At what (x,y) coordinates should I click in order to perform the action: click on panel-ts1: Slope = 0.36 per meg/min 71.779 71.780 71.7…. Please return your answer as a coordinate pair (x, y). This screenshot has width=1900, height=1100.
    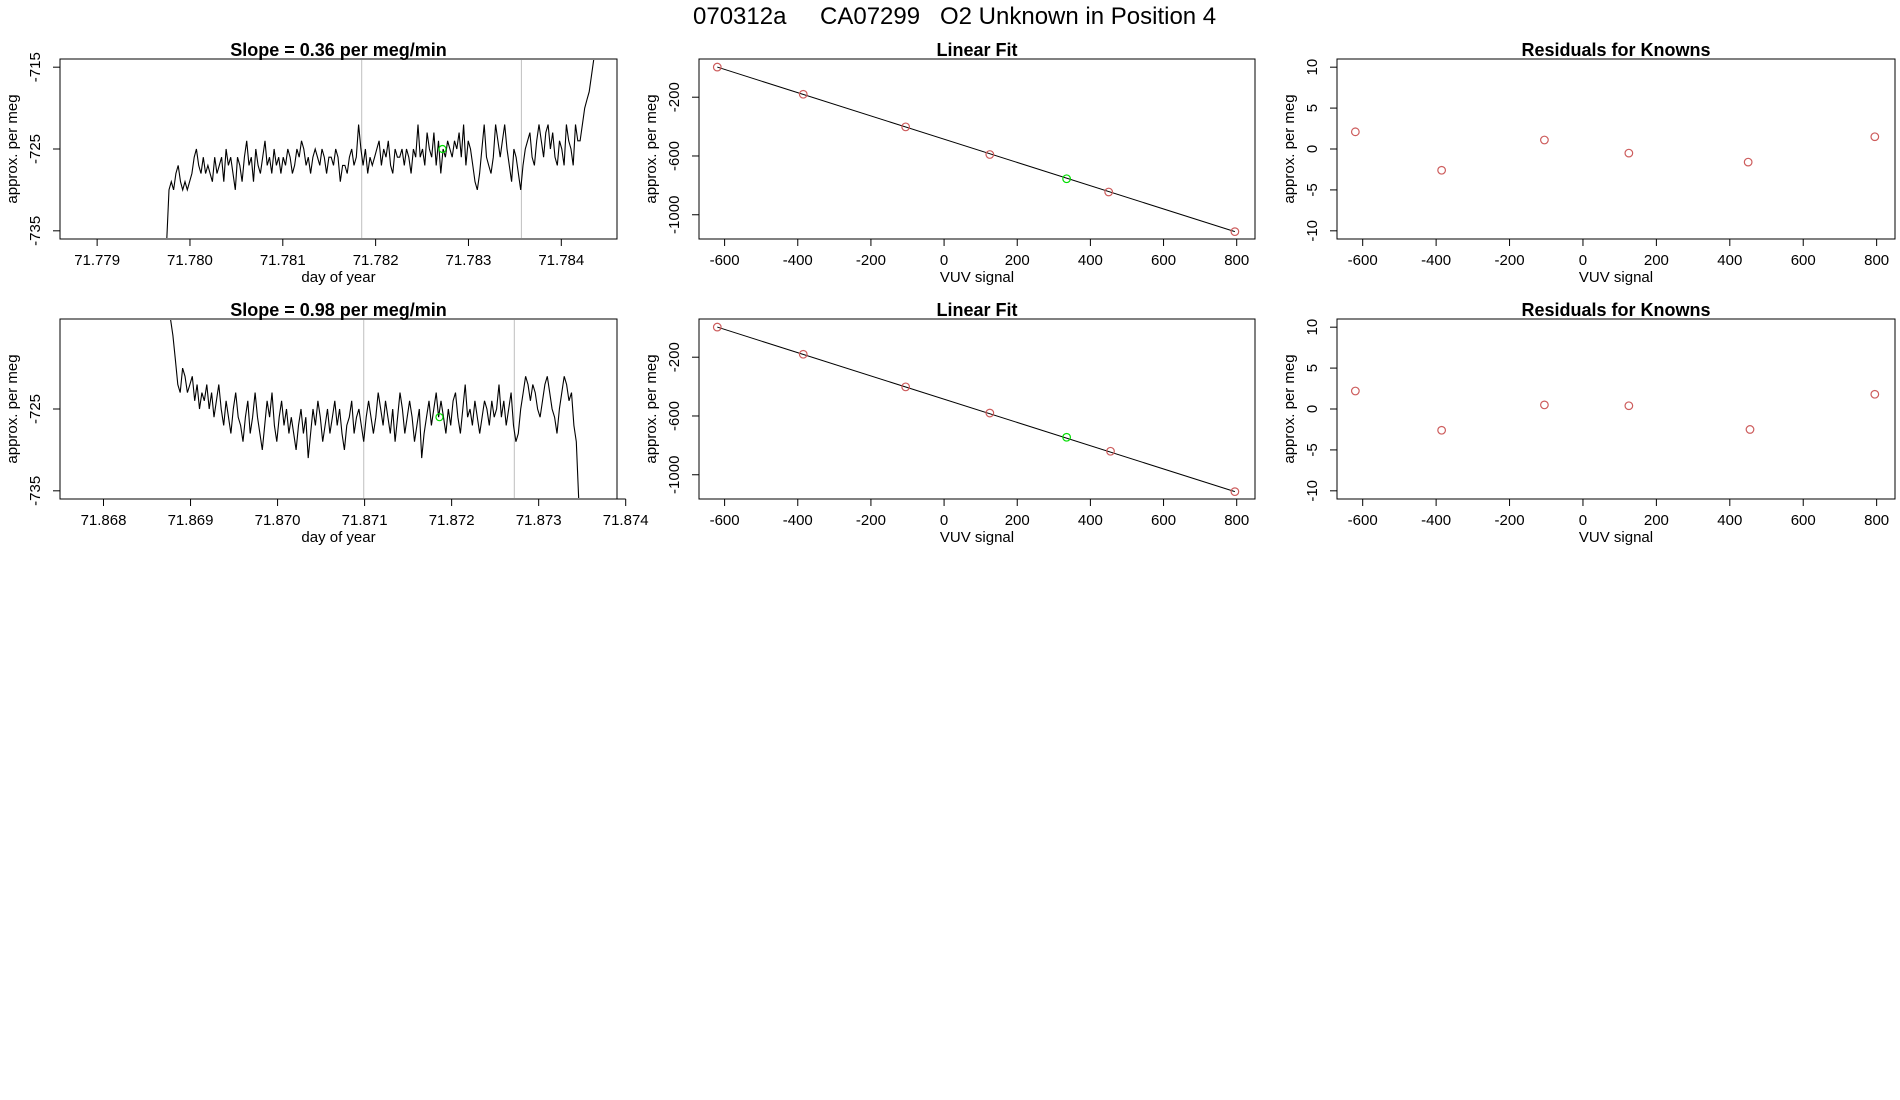
    Looking at the image, I should click on (311, 163).